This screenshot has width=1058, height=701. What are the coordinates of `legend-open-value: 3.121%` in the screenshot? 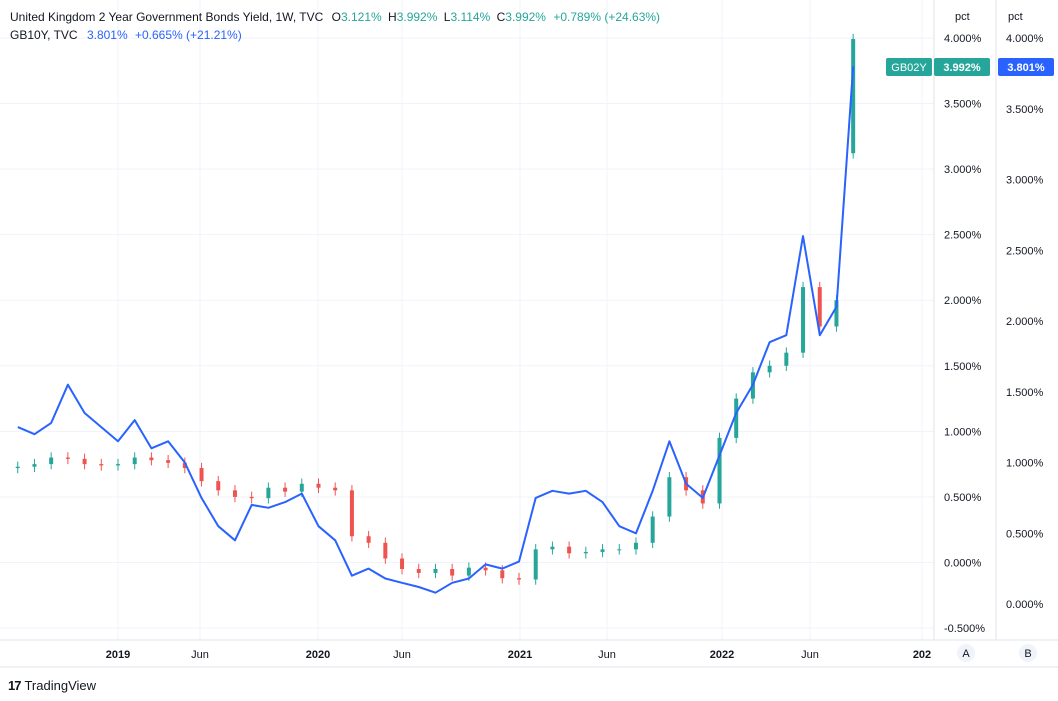 It's located at (361, 17).